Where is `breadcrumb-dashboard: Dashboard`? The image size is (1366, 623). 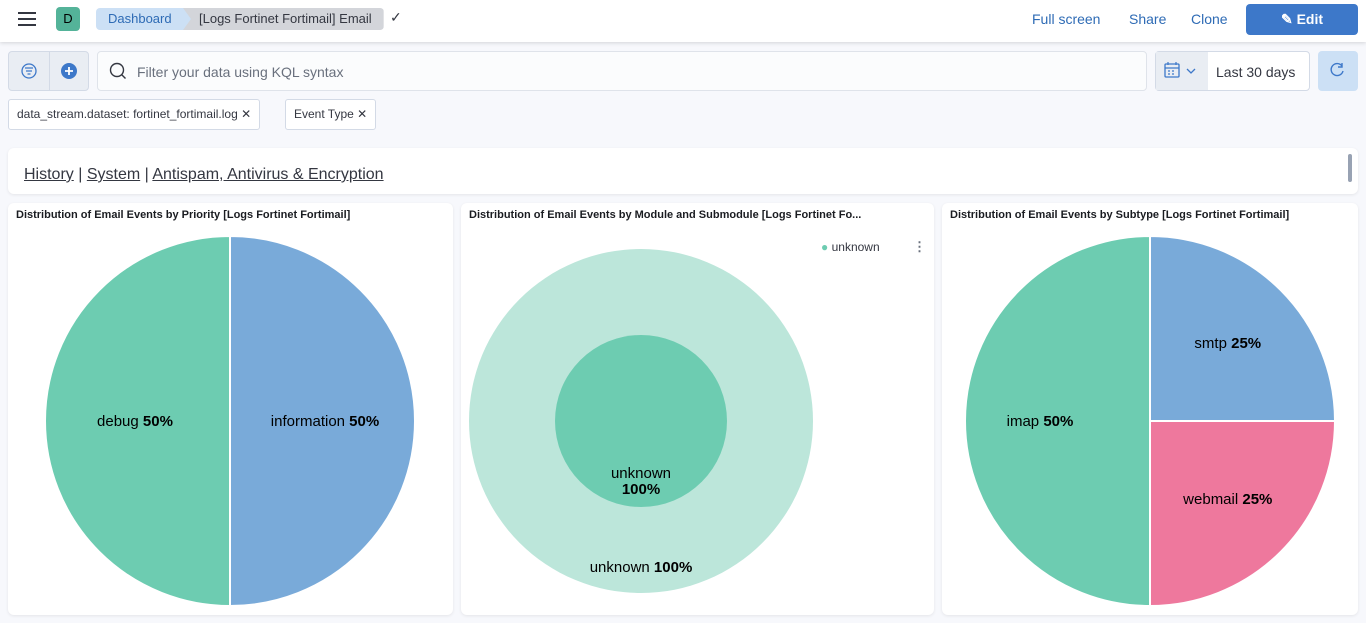 breadcrumb-dashboard: Dashboard is located at coordinates (145, 19).